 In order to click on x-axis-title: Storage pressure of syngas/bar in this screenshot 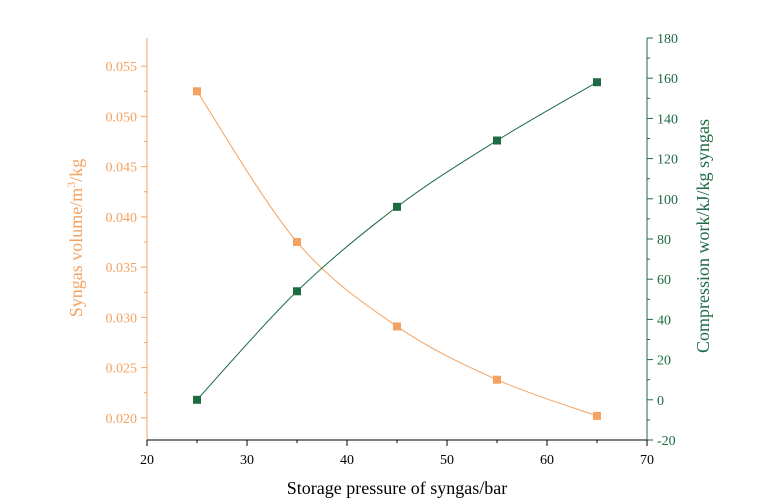, I will do `click(397, 488)`.